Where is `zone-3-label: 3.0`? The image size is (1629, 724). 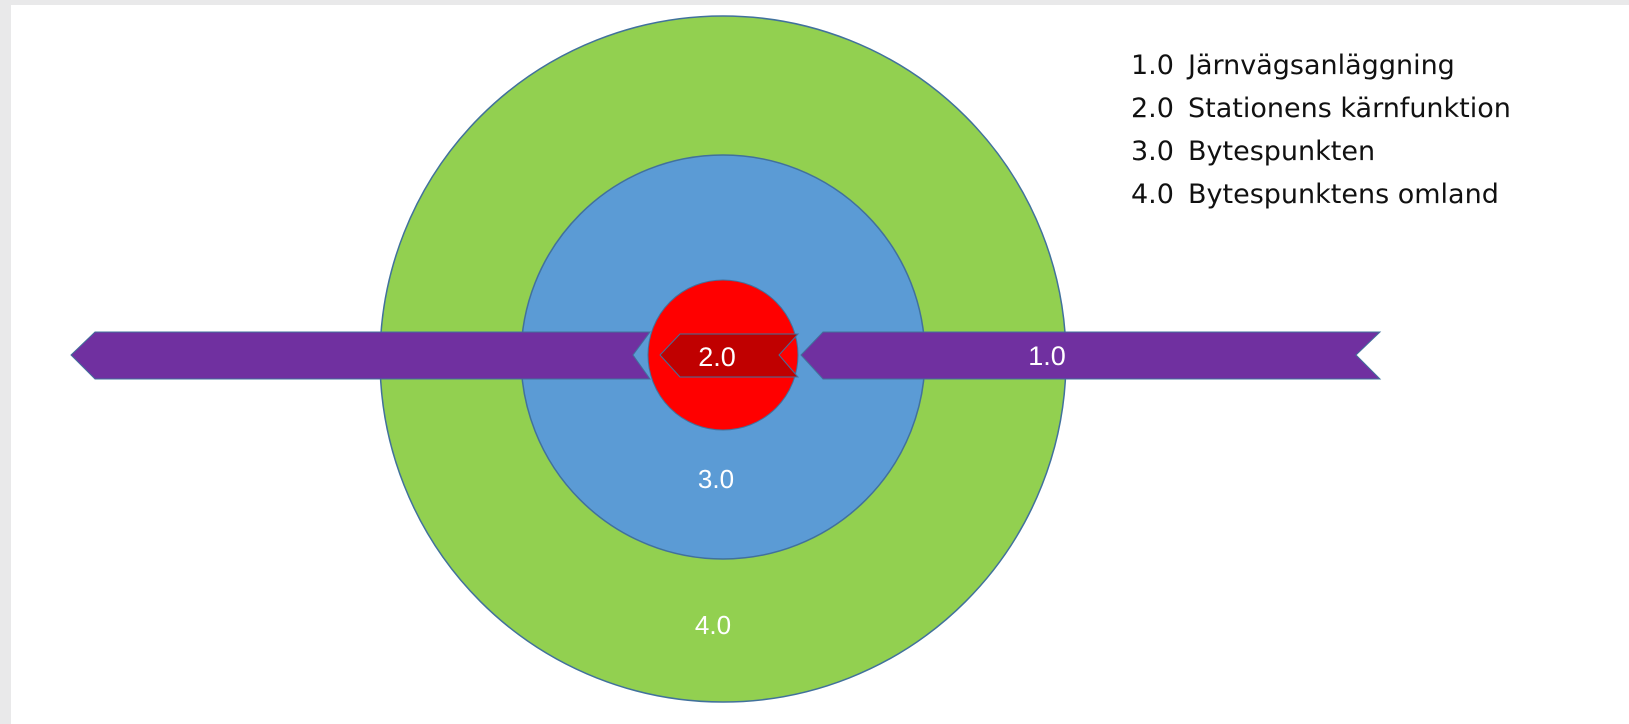 zone-3-label: 3.0 is located at coordinates (716, 479).